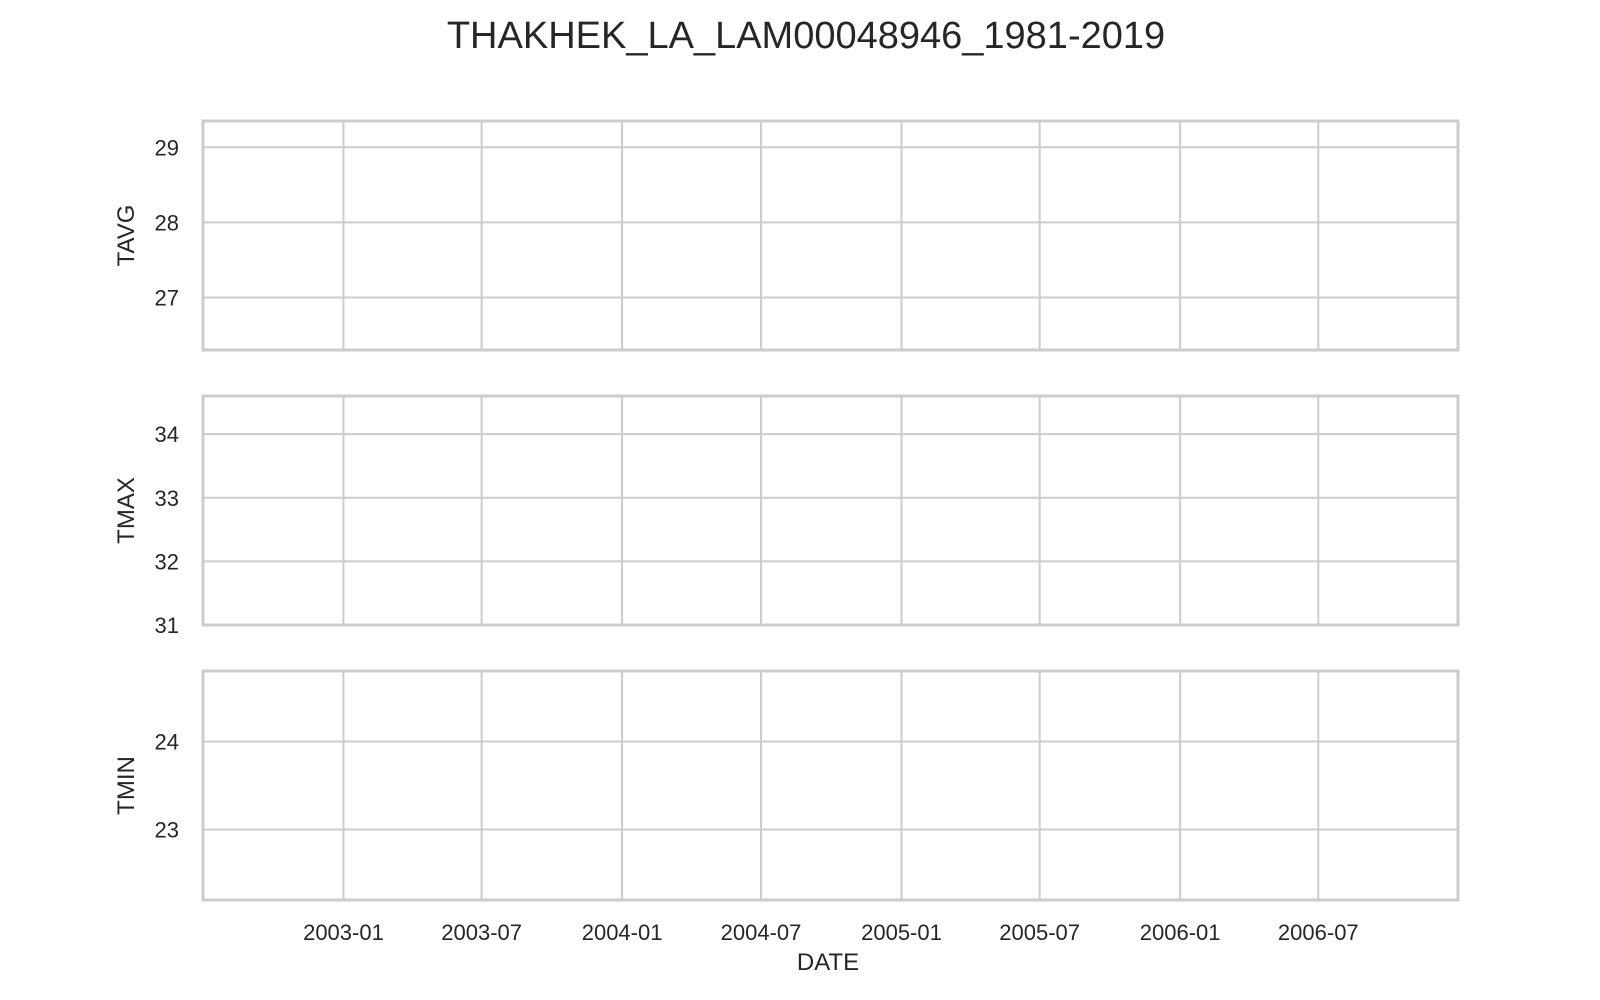 The image size is (1600, 1000). What do you see at coordinates (343, 932) in the screenshot?
I see `x-tick-label: 2003-01` at bounding box center [343, 932].